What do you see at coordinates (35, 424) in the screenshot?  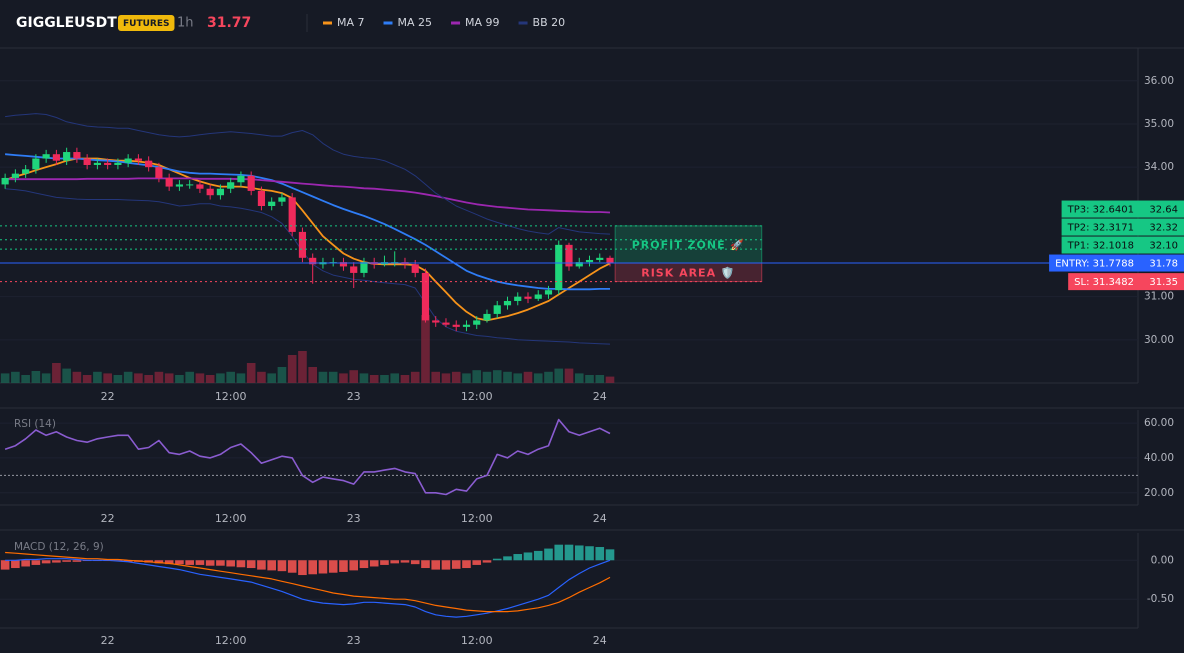 I see `pane-title: RSI (14)` at bounding box center [35, 424].